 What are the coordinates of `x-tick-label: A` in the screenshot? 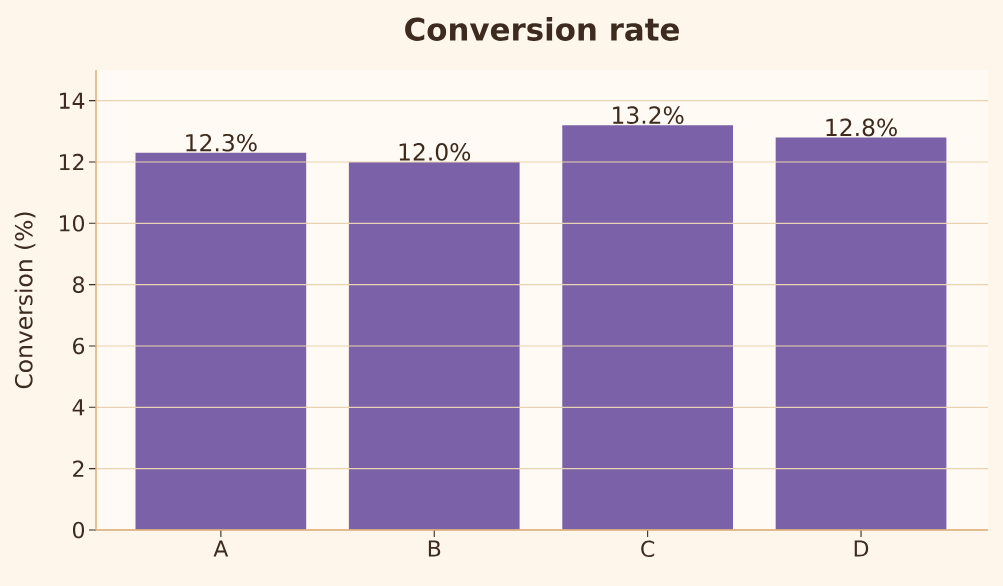 It's located at (221, 548).